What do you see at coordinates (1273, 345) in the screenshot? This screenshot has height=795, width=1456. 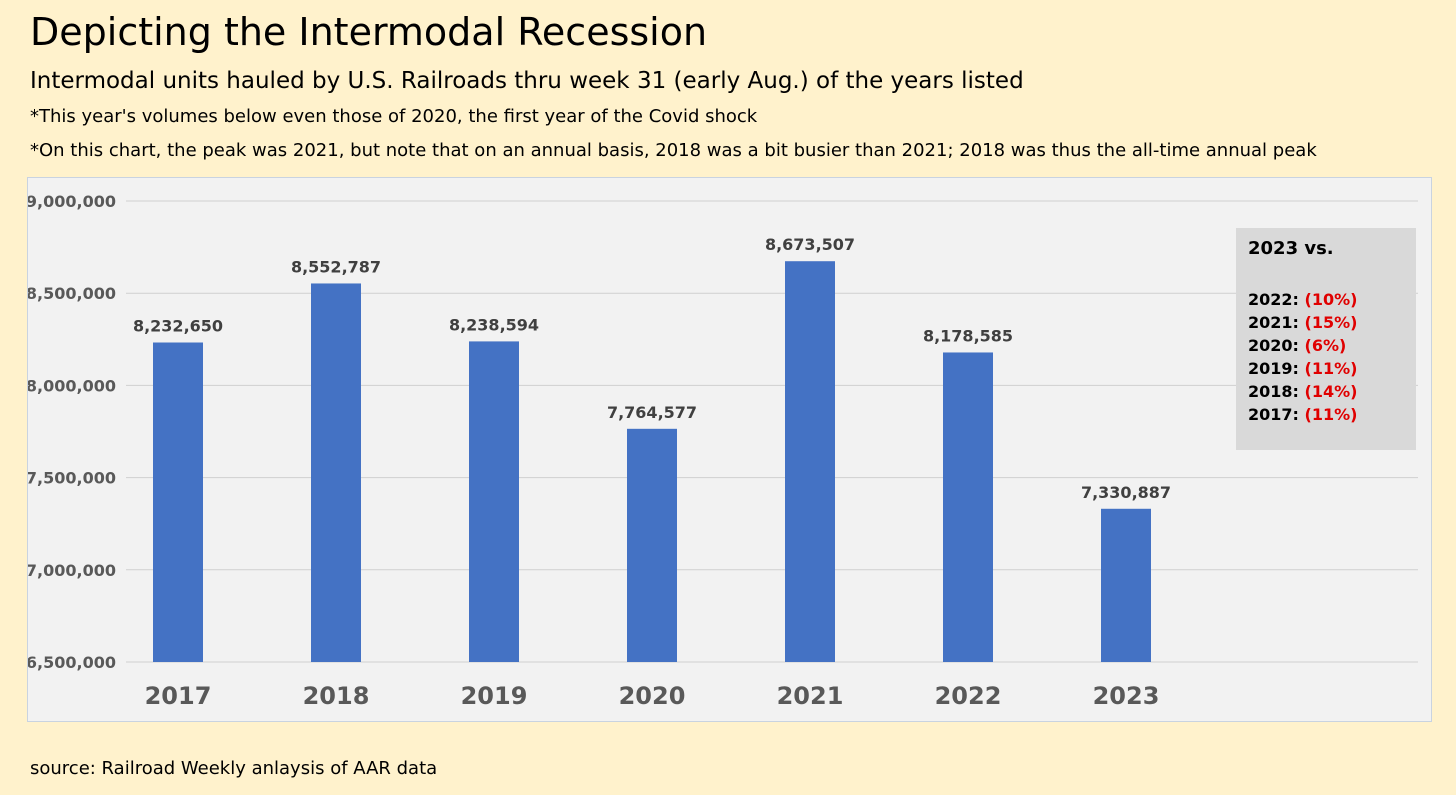 I see `comparison-year: 2020:` at bounding box center [1273, 345].